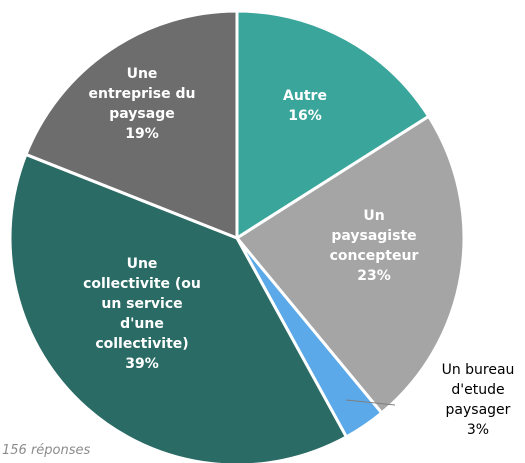 This screenshot has height=463, width=525. I want to click on leader-line-un-bureau-d-etude-paysager, so click(370, 402).